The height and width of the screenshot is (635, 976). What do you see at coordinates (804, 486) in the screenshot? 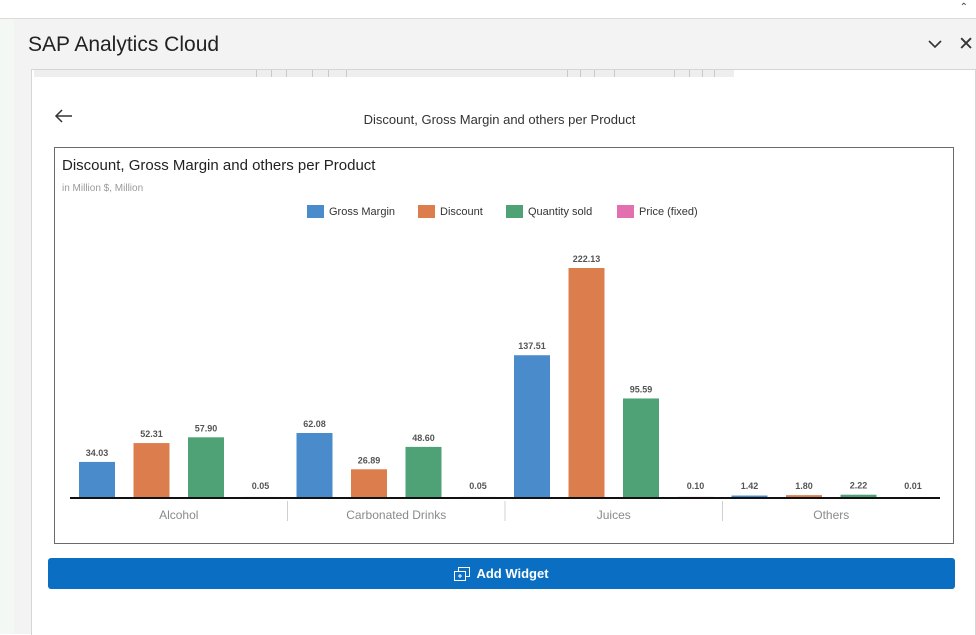
I see `data-label: 1.80` at bounding box center [804, 486].